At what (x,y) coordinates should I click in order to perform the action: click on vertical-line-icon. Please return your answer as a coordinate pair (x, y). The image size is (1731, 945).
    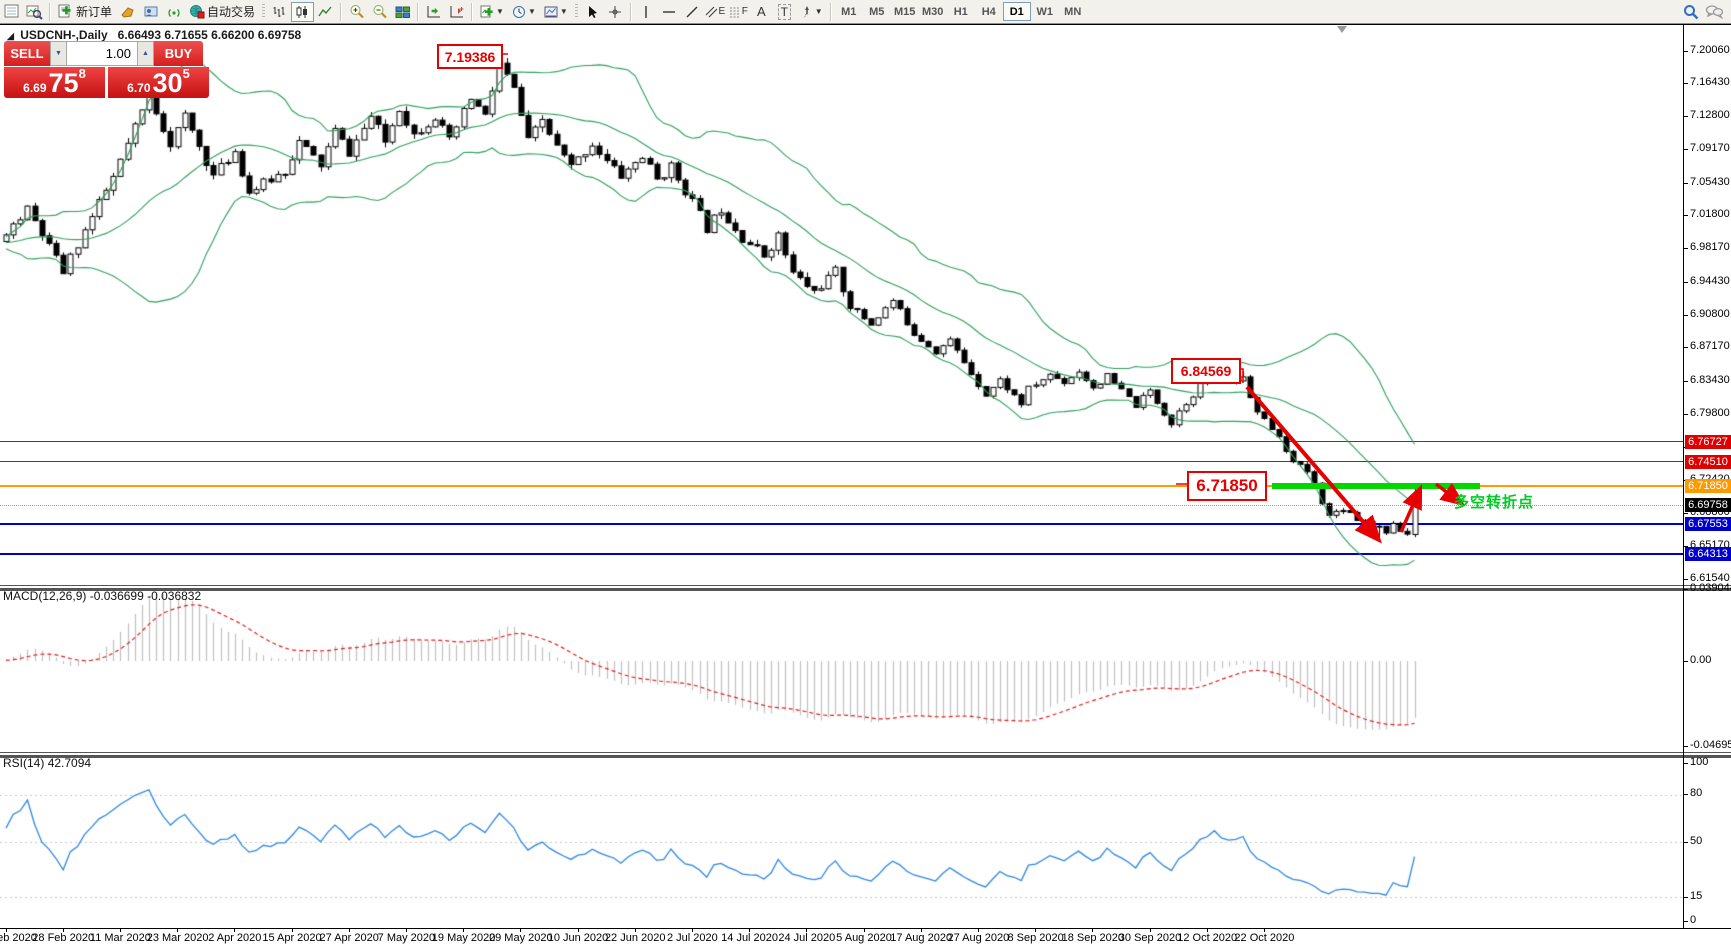
    Looking at the image, I should click on (646, 11).